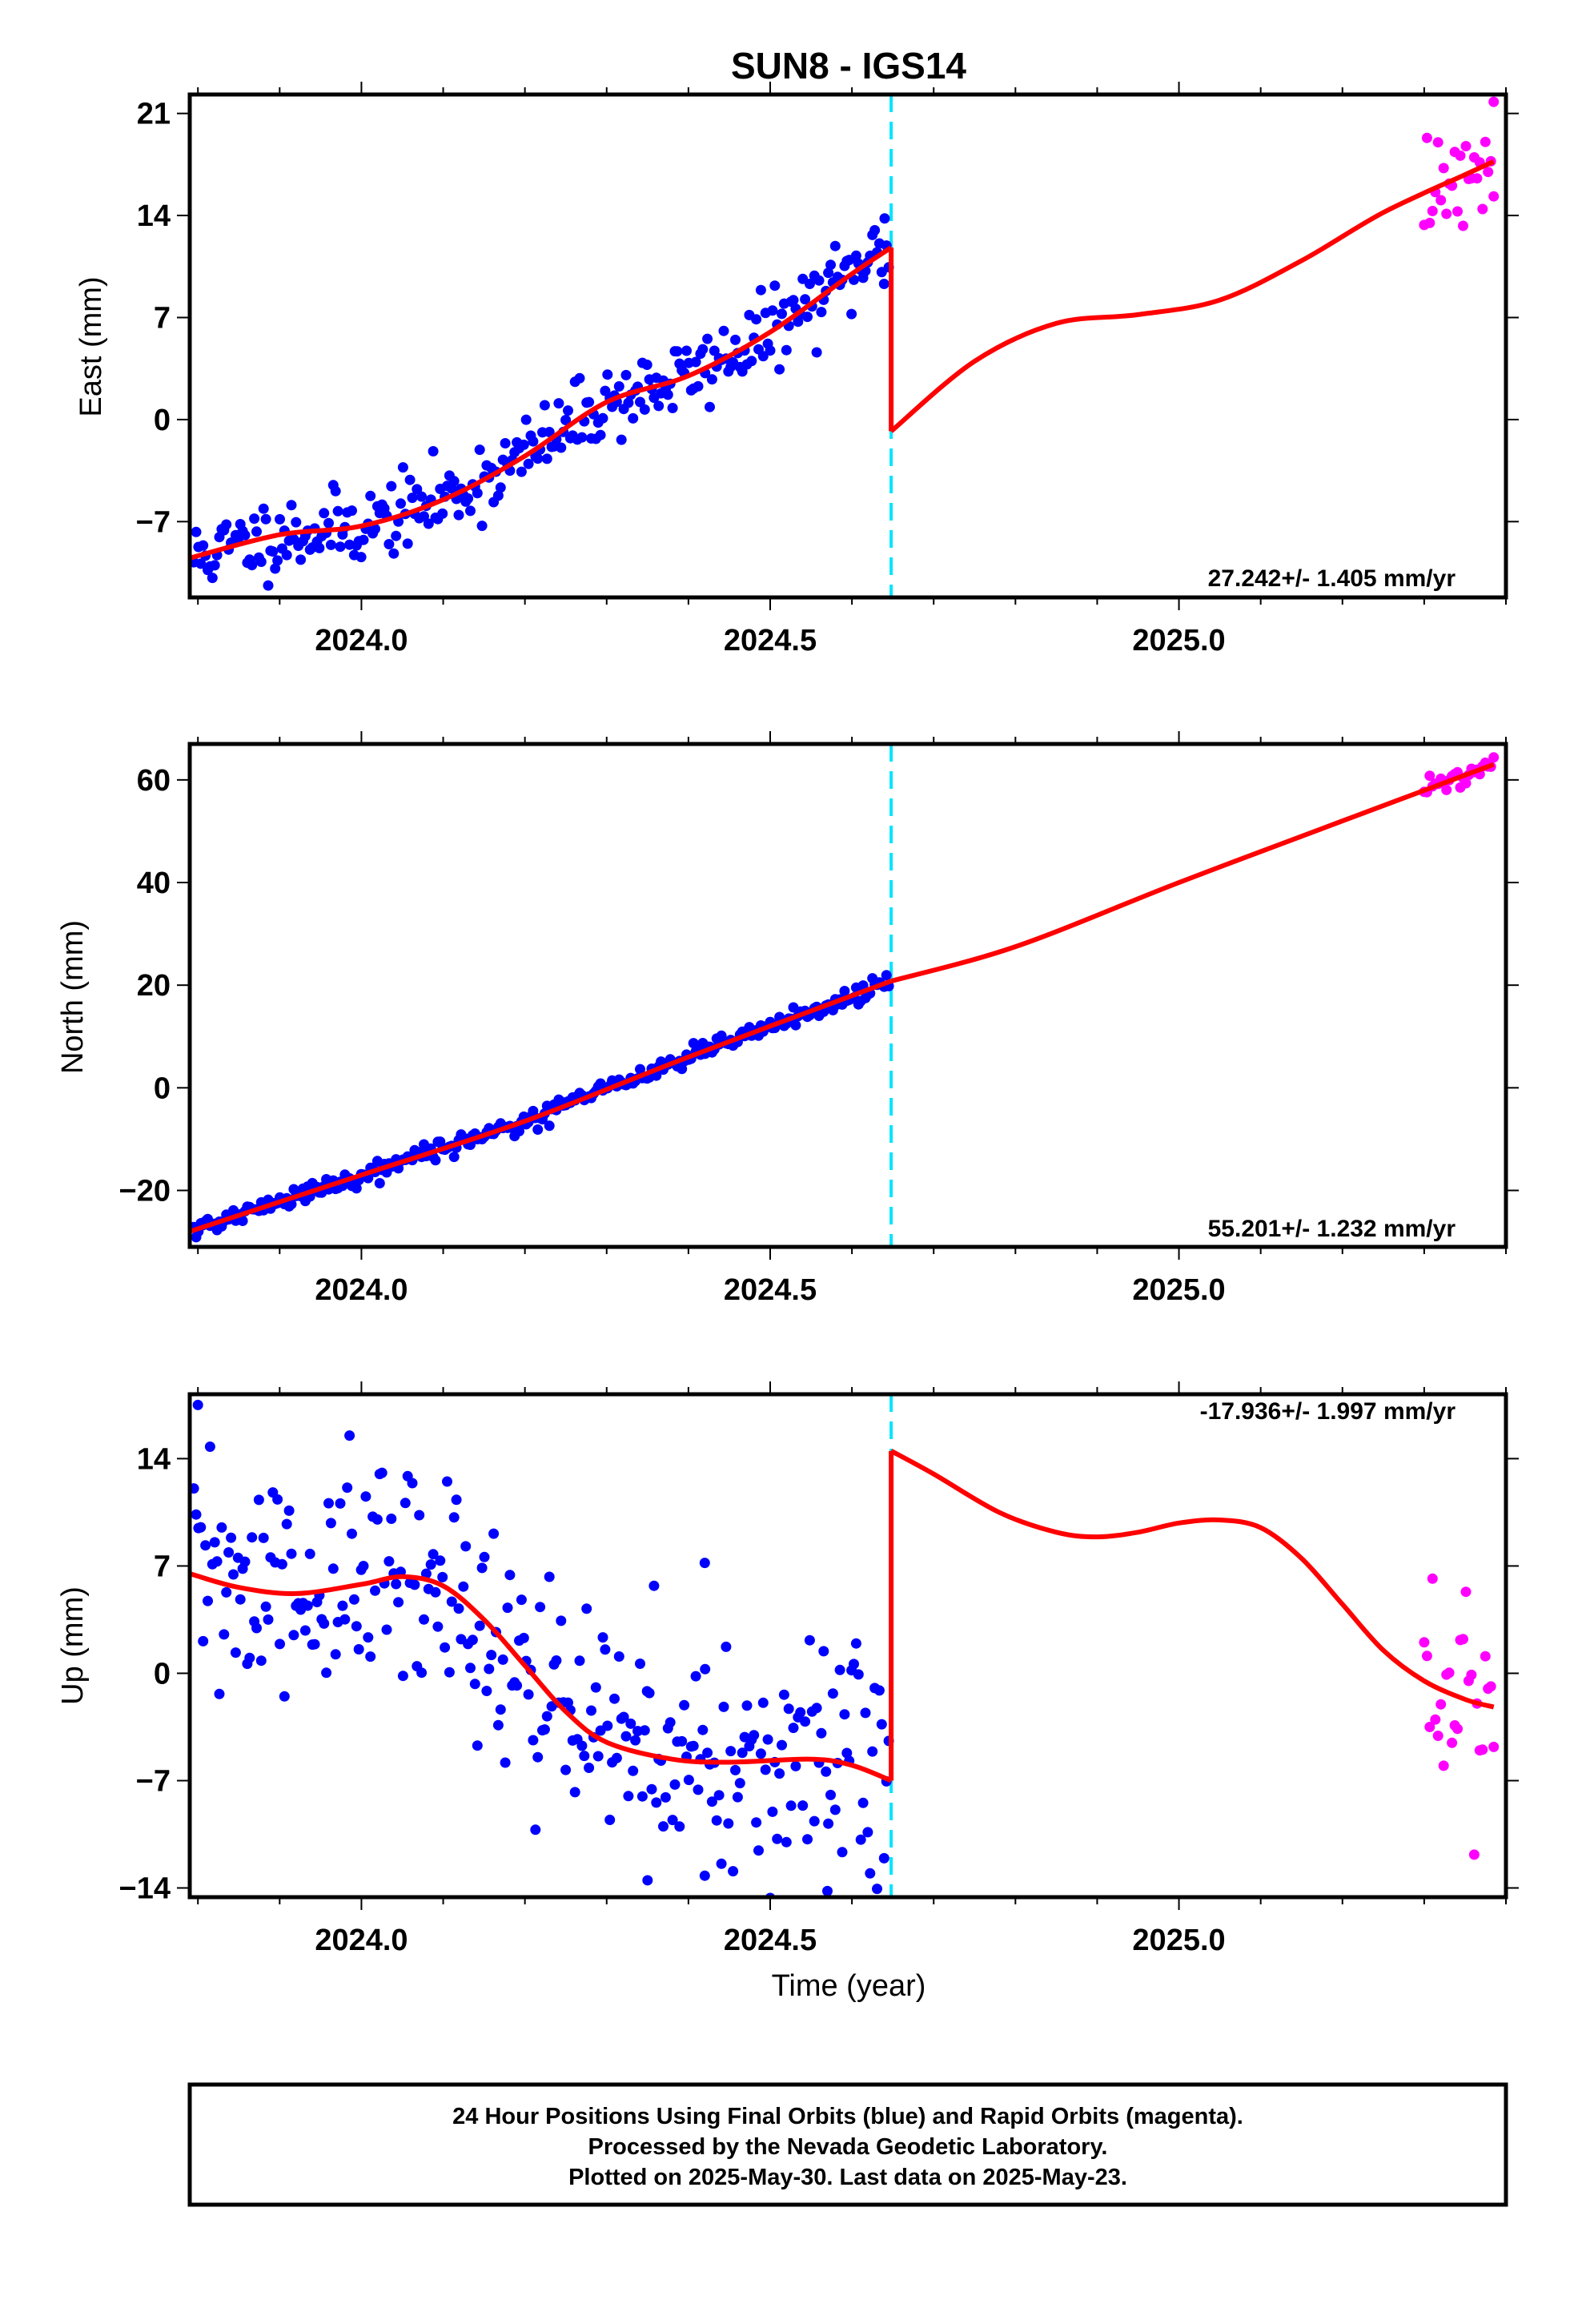  What do you see at coordinates (1446, 789) in the screenshot?
I see `north-rapid-orbit-point` at bounding box center [1446, 789].